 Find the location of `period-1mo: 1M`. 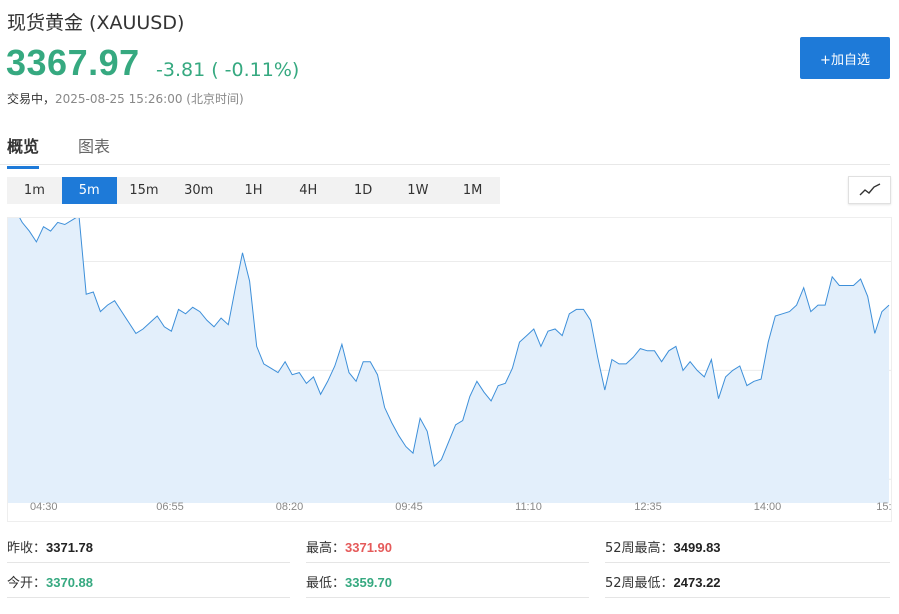

period-1mo: 1M is located at coordinates (472, 190).